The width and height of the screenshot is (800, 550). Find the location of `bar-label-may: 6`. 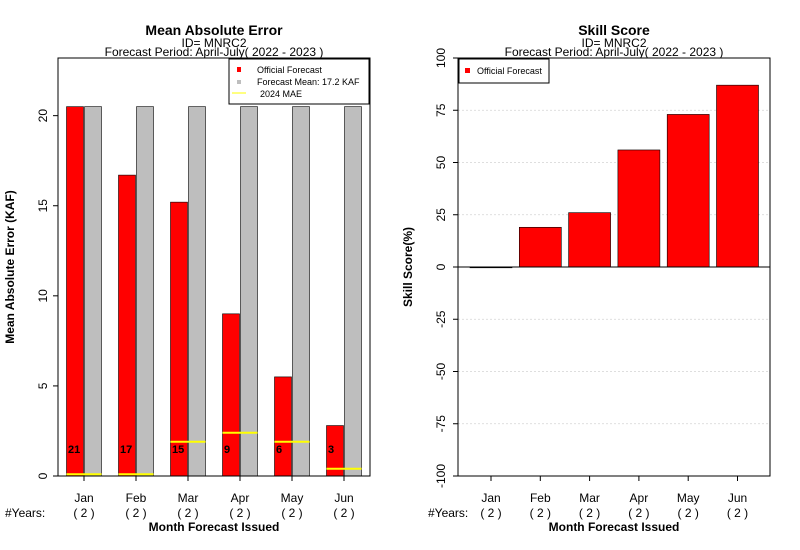

bar-label-may: 6 is located at coordinates (279, 450).